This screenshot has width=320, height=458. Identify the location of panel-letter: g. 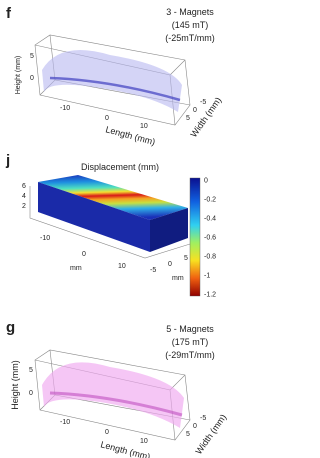
(10, 327).